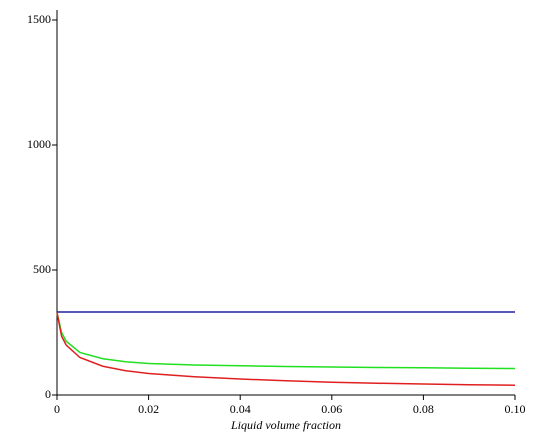 The image size is (536, 439). Describe the element at coordinates (423, 409) in the screenshot. I see `x-tick-label: 0.08` at that location.